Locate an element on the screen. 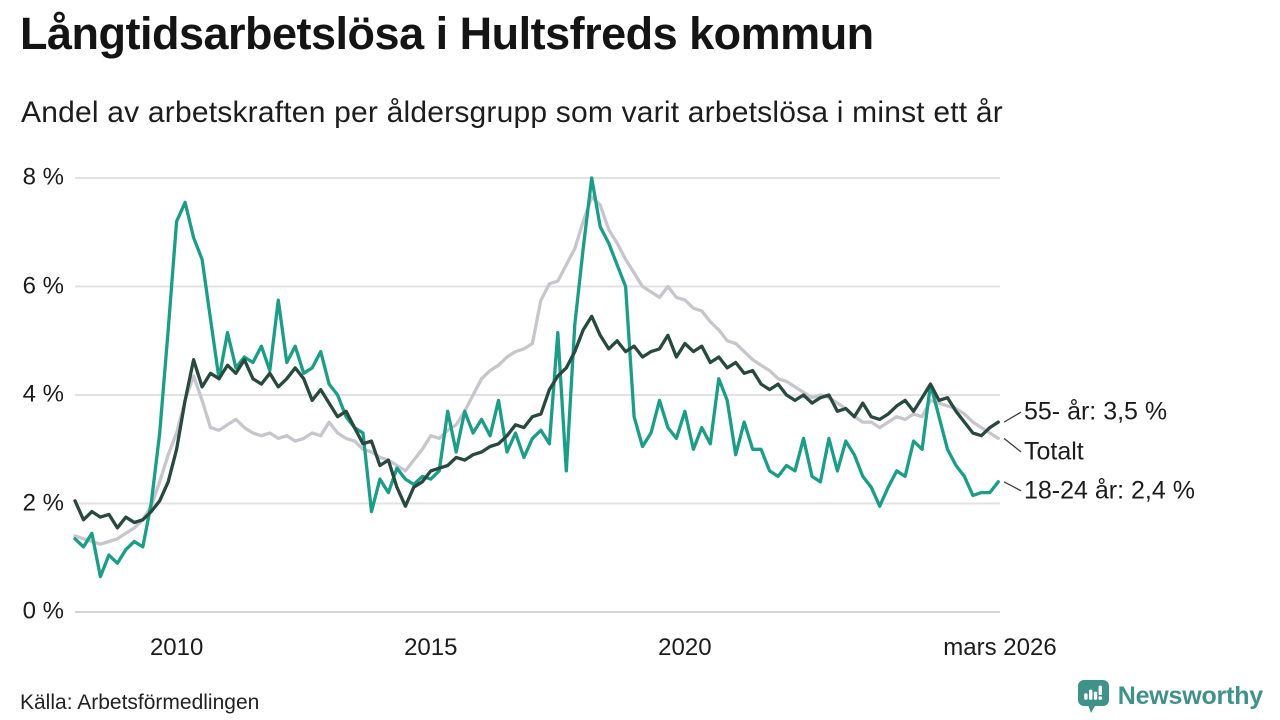 The height and width of the screenshot is (720, 1280). y-axis-tick-label: 4 % is located at coordinates (43, 394).